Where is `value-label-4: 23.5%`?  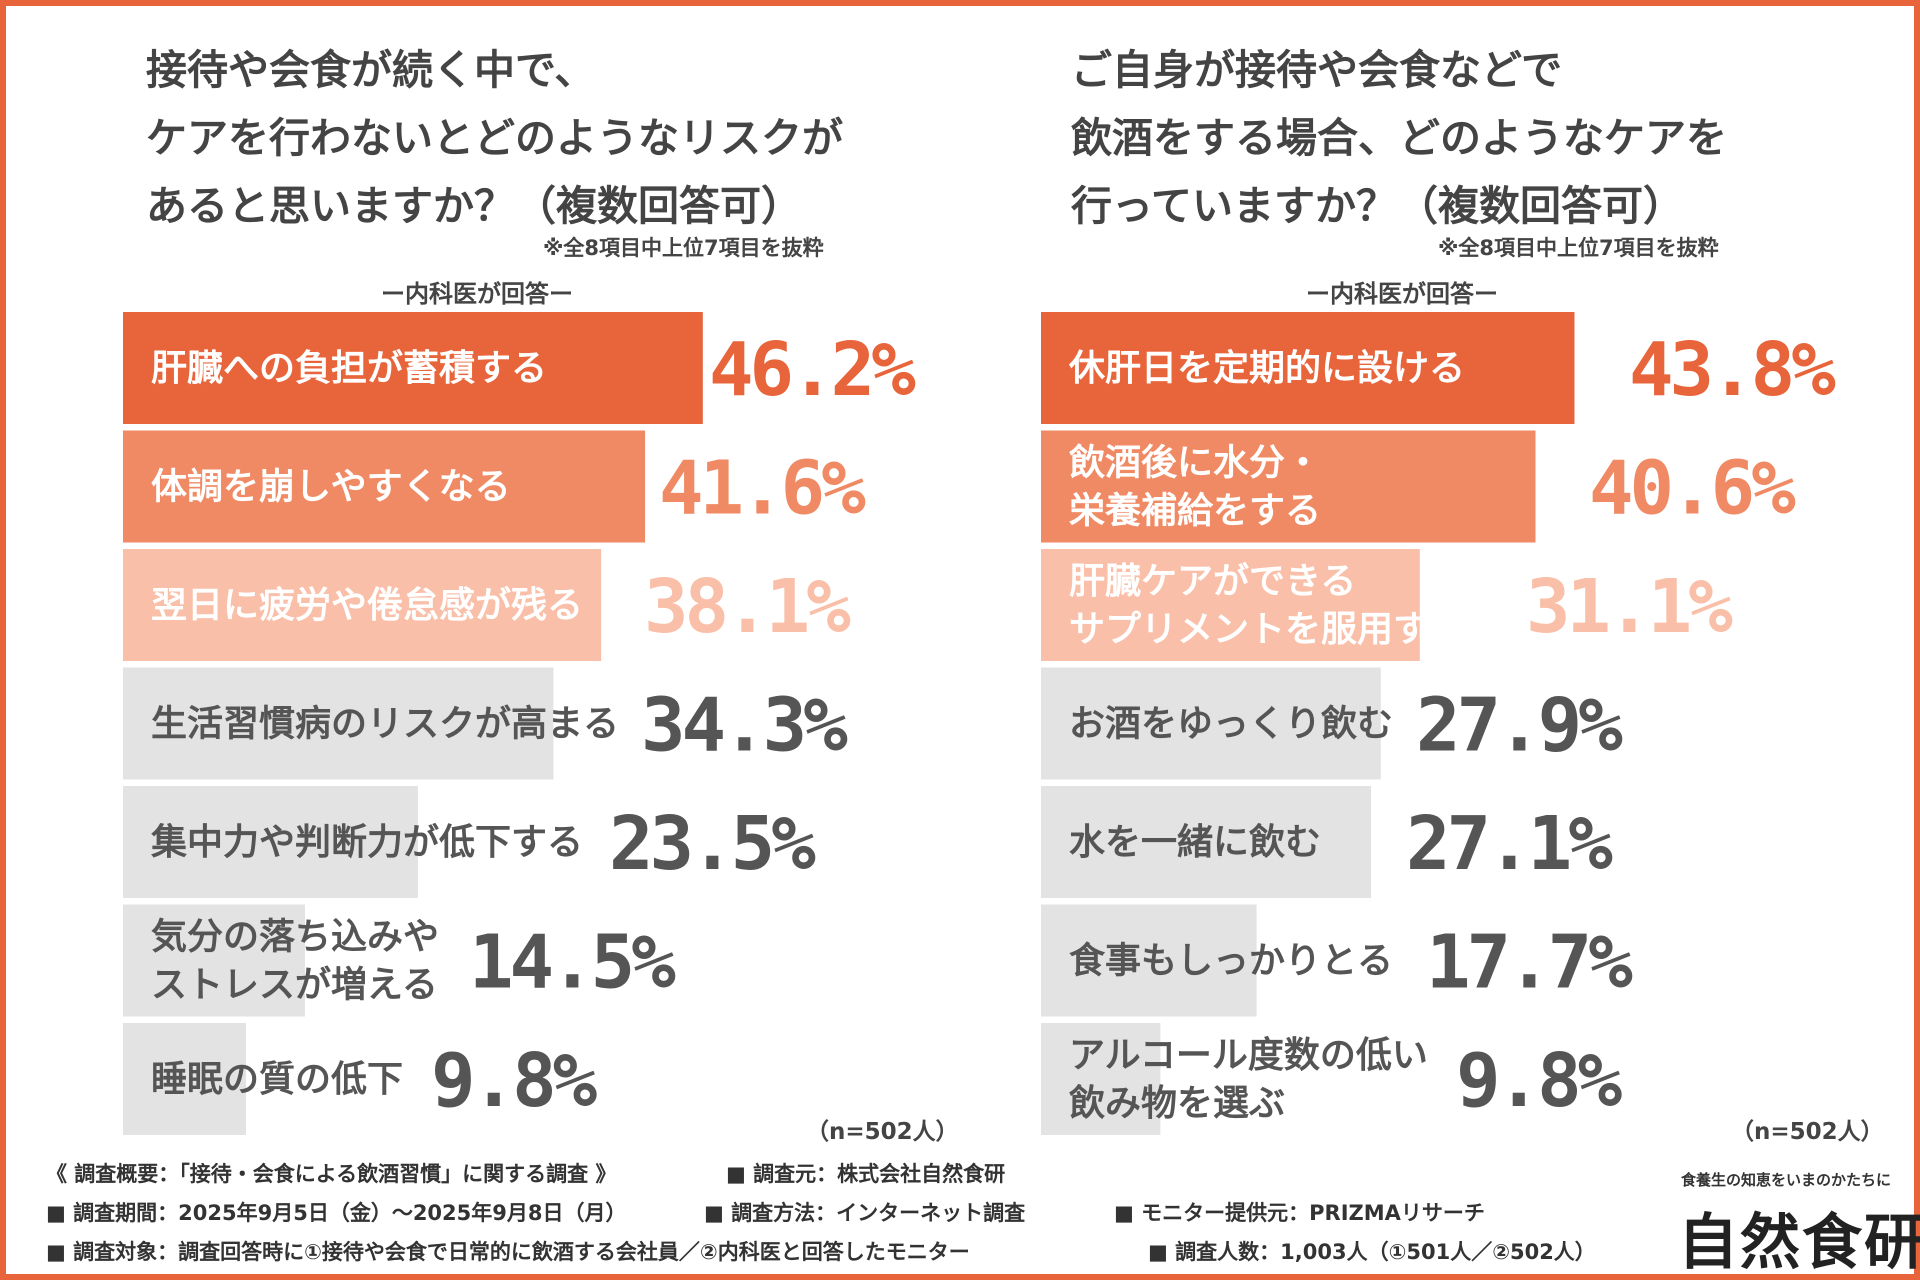 value-label-4: 23.5% is located at coordinates (712, 844).